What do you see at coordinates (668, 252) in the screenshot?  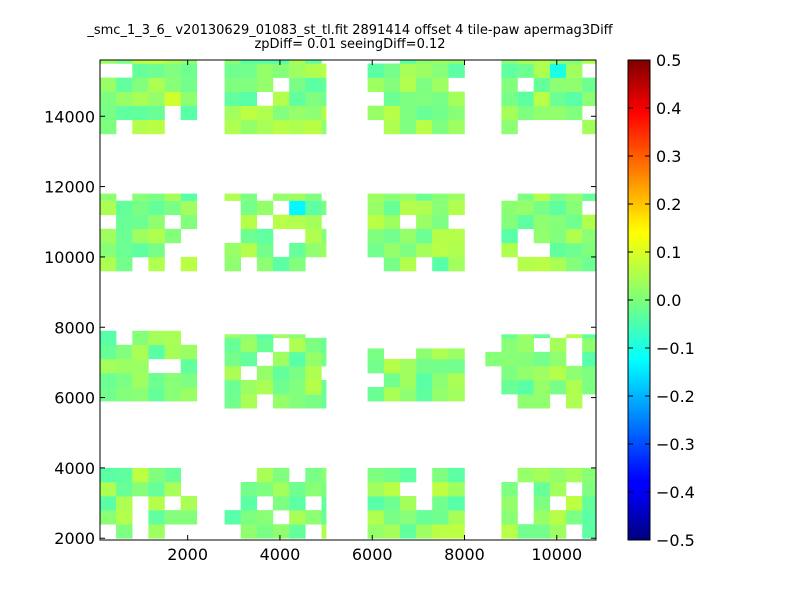 I see `colorbar-tick-label: 0.1` at bounding box center [668, 252].